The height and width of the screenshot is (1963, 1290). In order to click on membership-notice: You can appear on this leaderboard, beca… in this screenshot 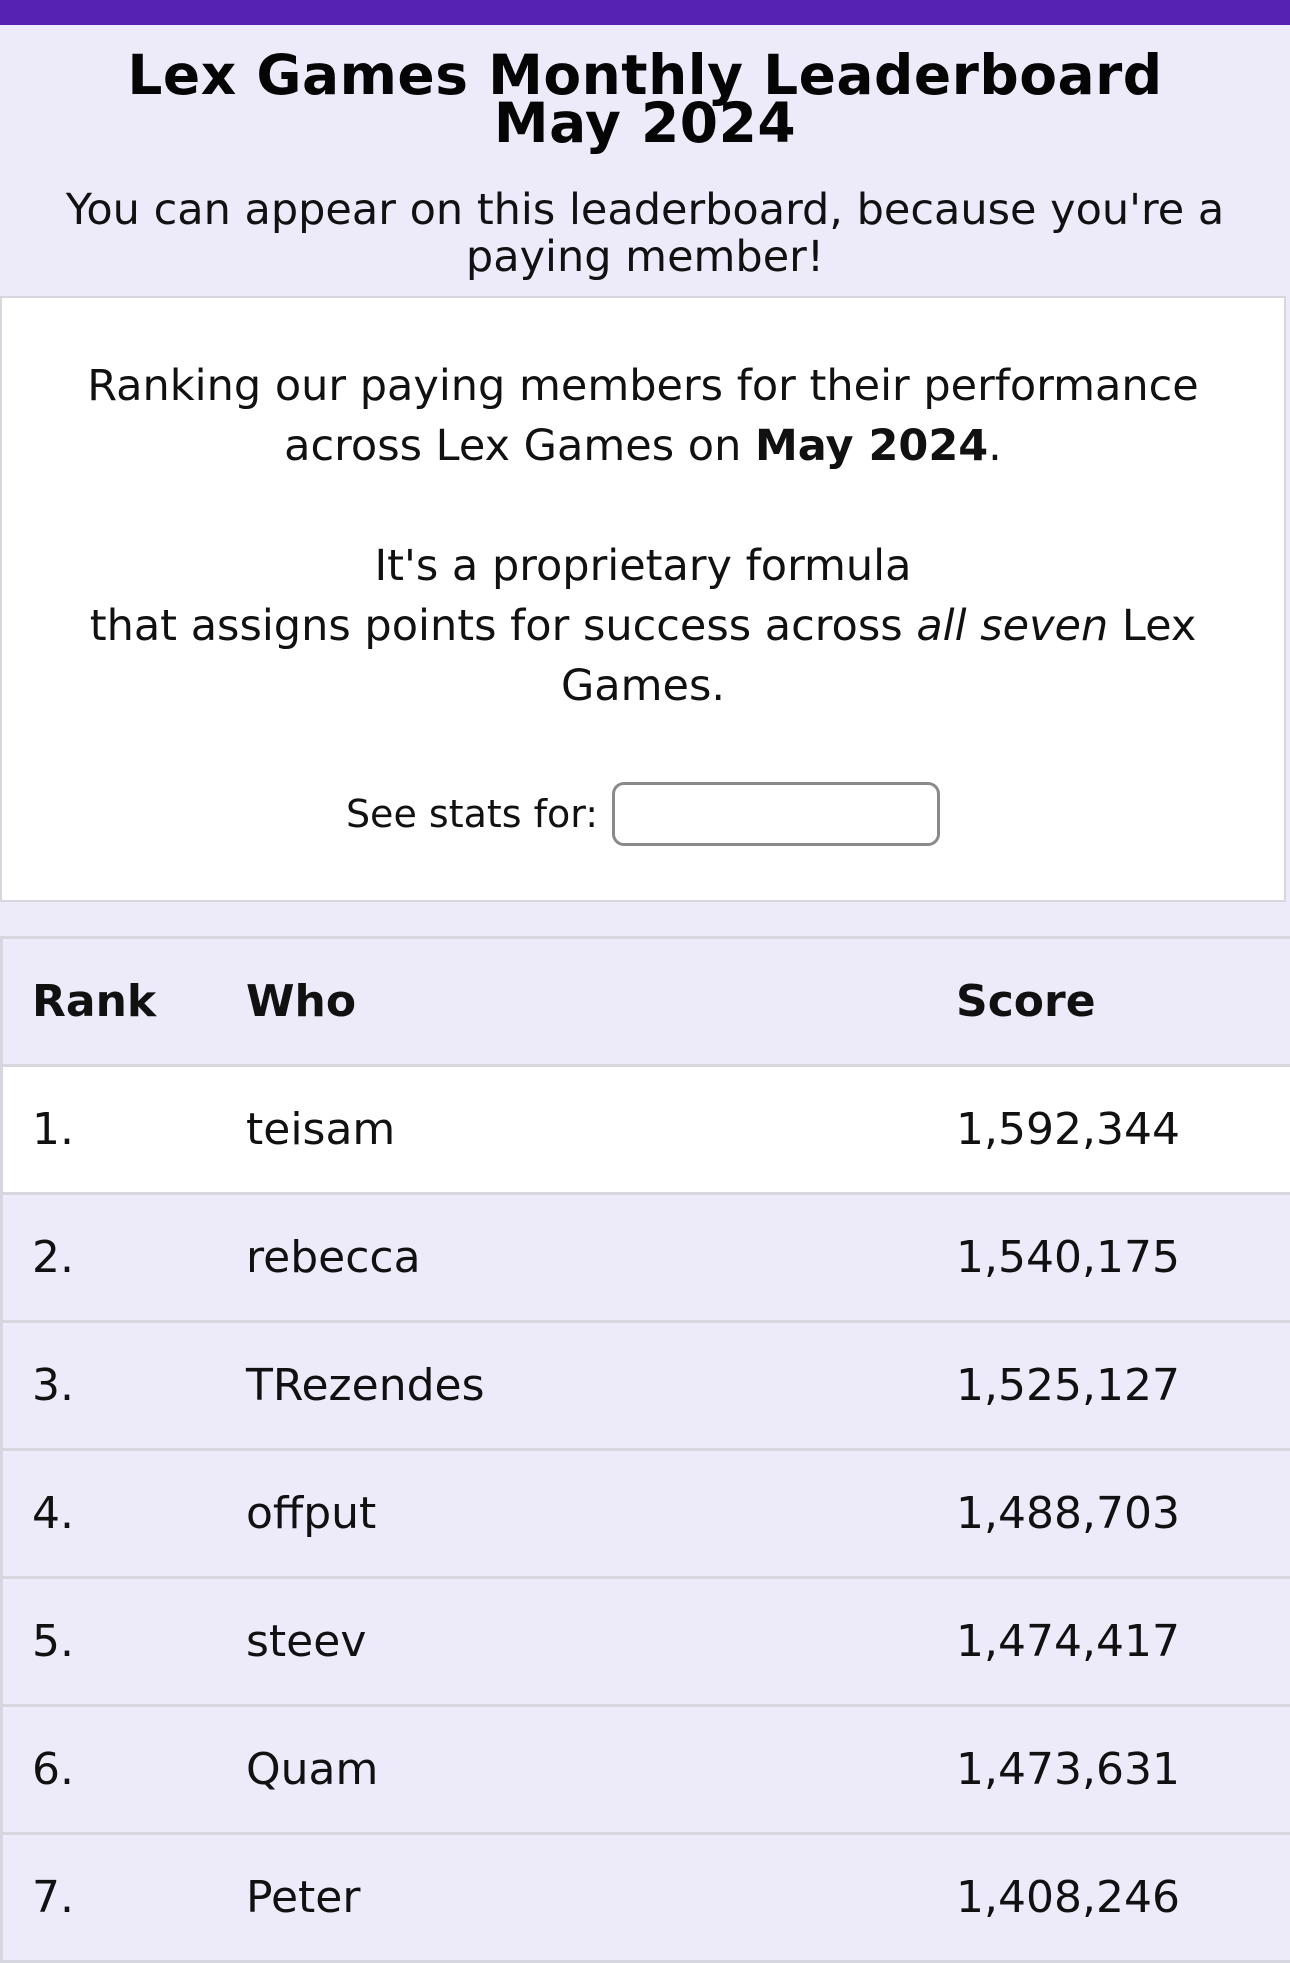, I will do `click(645, 233)`.